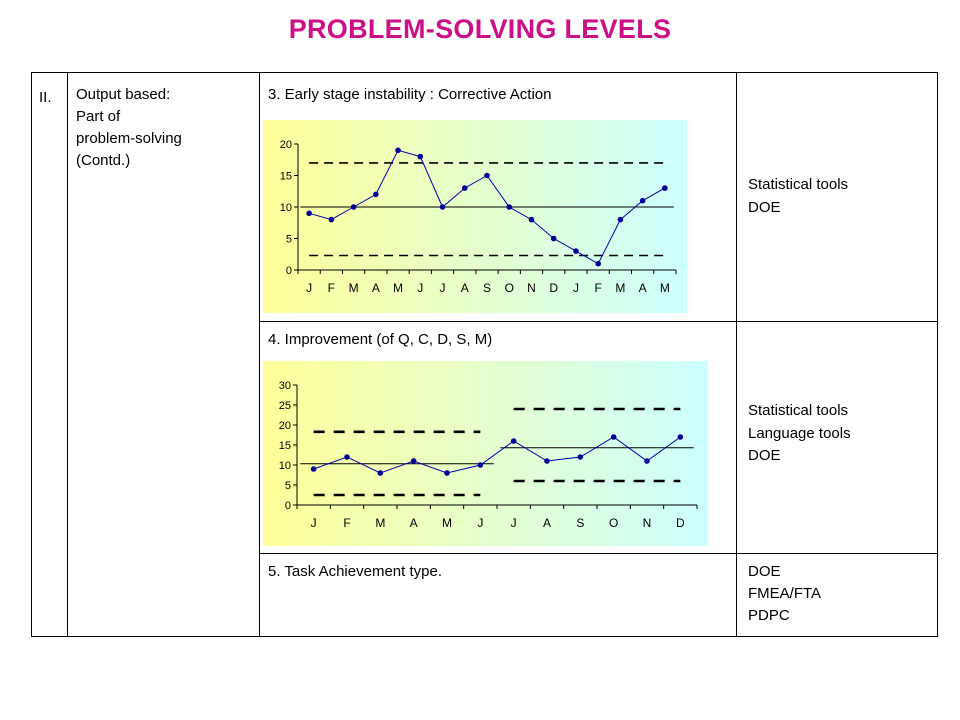 The image size is (960, 720). Describe the element at coordinates (799, 433) in the screenshot. I see `row-4-tool-2: Language tools` at that location.